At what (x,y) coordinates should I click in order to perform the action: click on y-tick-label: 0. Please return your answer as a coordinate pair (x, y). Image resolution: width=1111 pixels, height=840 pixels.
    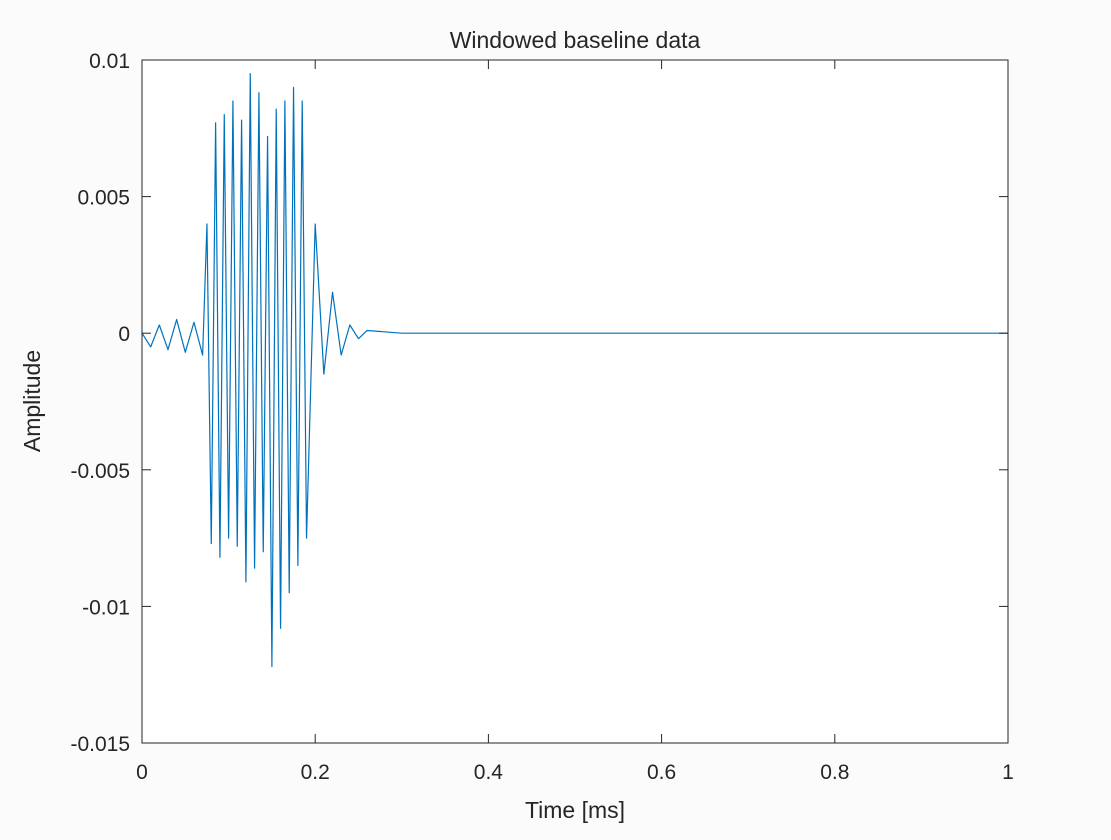
    Looking at the image, I should click on (124, 334).